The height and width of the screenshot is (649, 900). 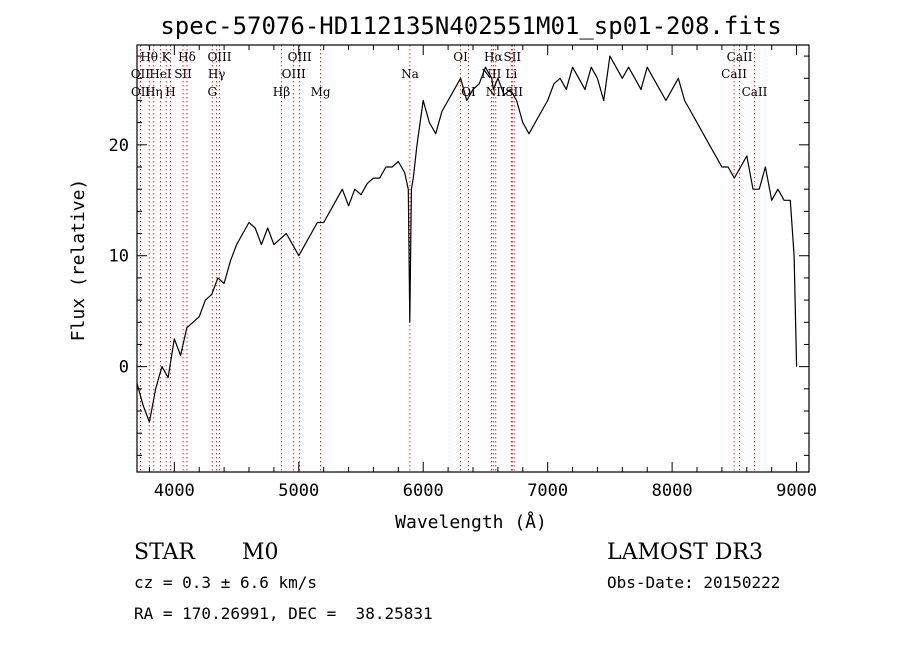 What do you see at coordinates (298, 491) in the screenshot?
I see `x-tick-label: 5000` at bounding box center [298, 491].